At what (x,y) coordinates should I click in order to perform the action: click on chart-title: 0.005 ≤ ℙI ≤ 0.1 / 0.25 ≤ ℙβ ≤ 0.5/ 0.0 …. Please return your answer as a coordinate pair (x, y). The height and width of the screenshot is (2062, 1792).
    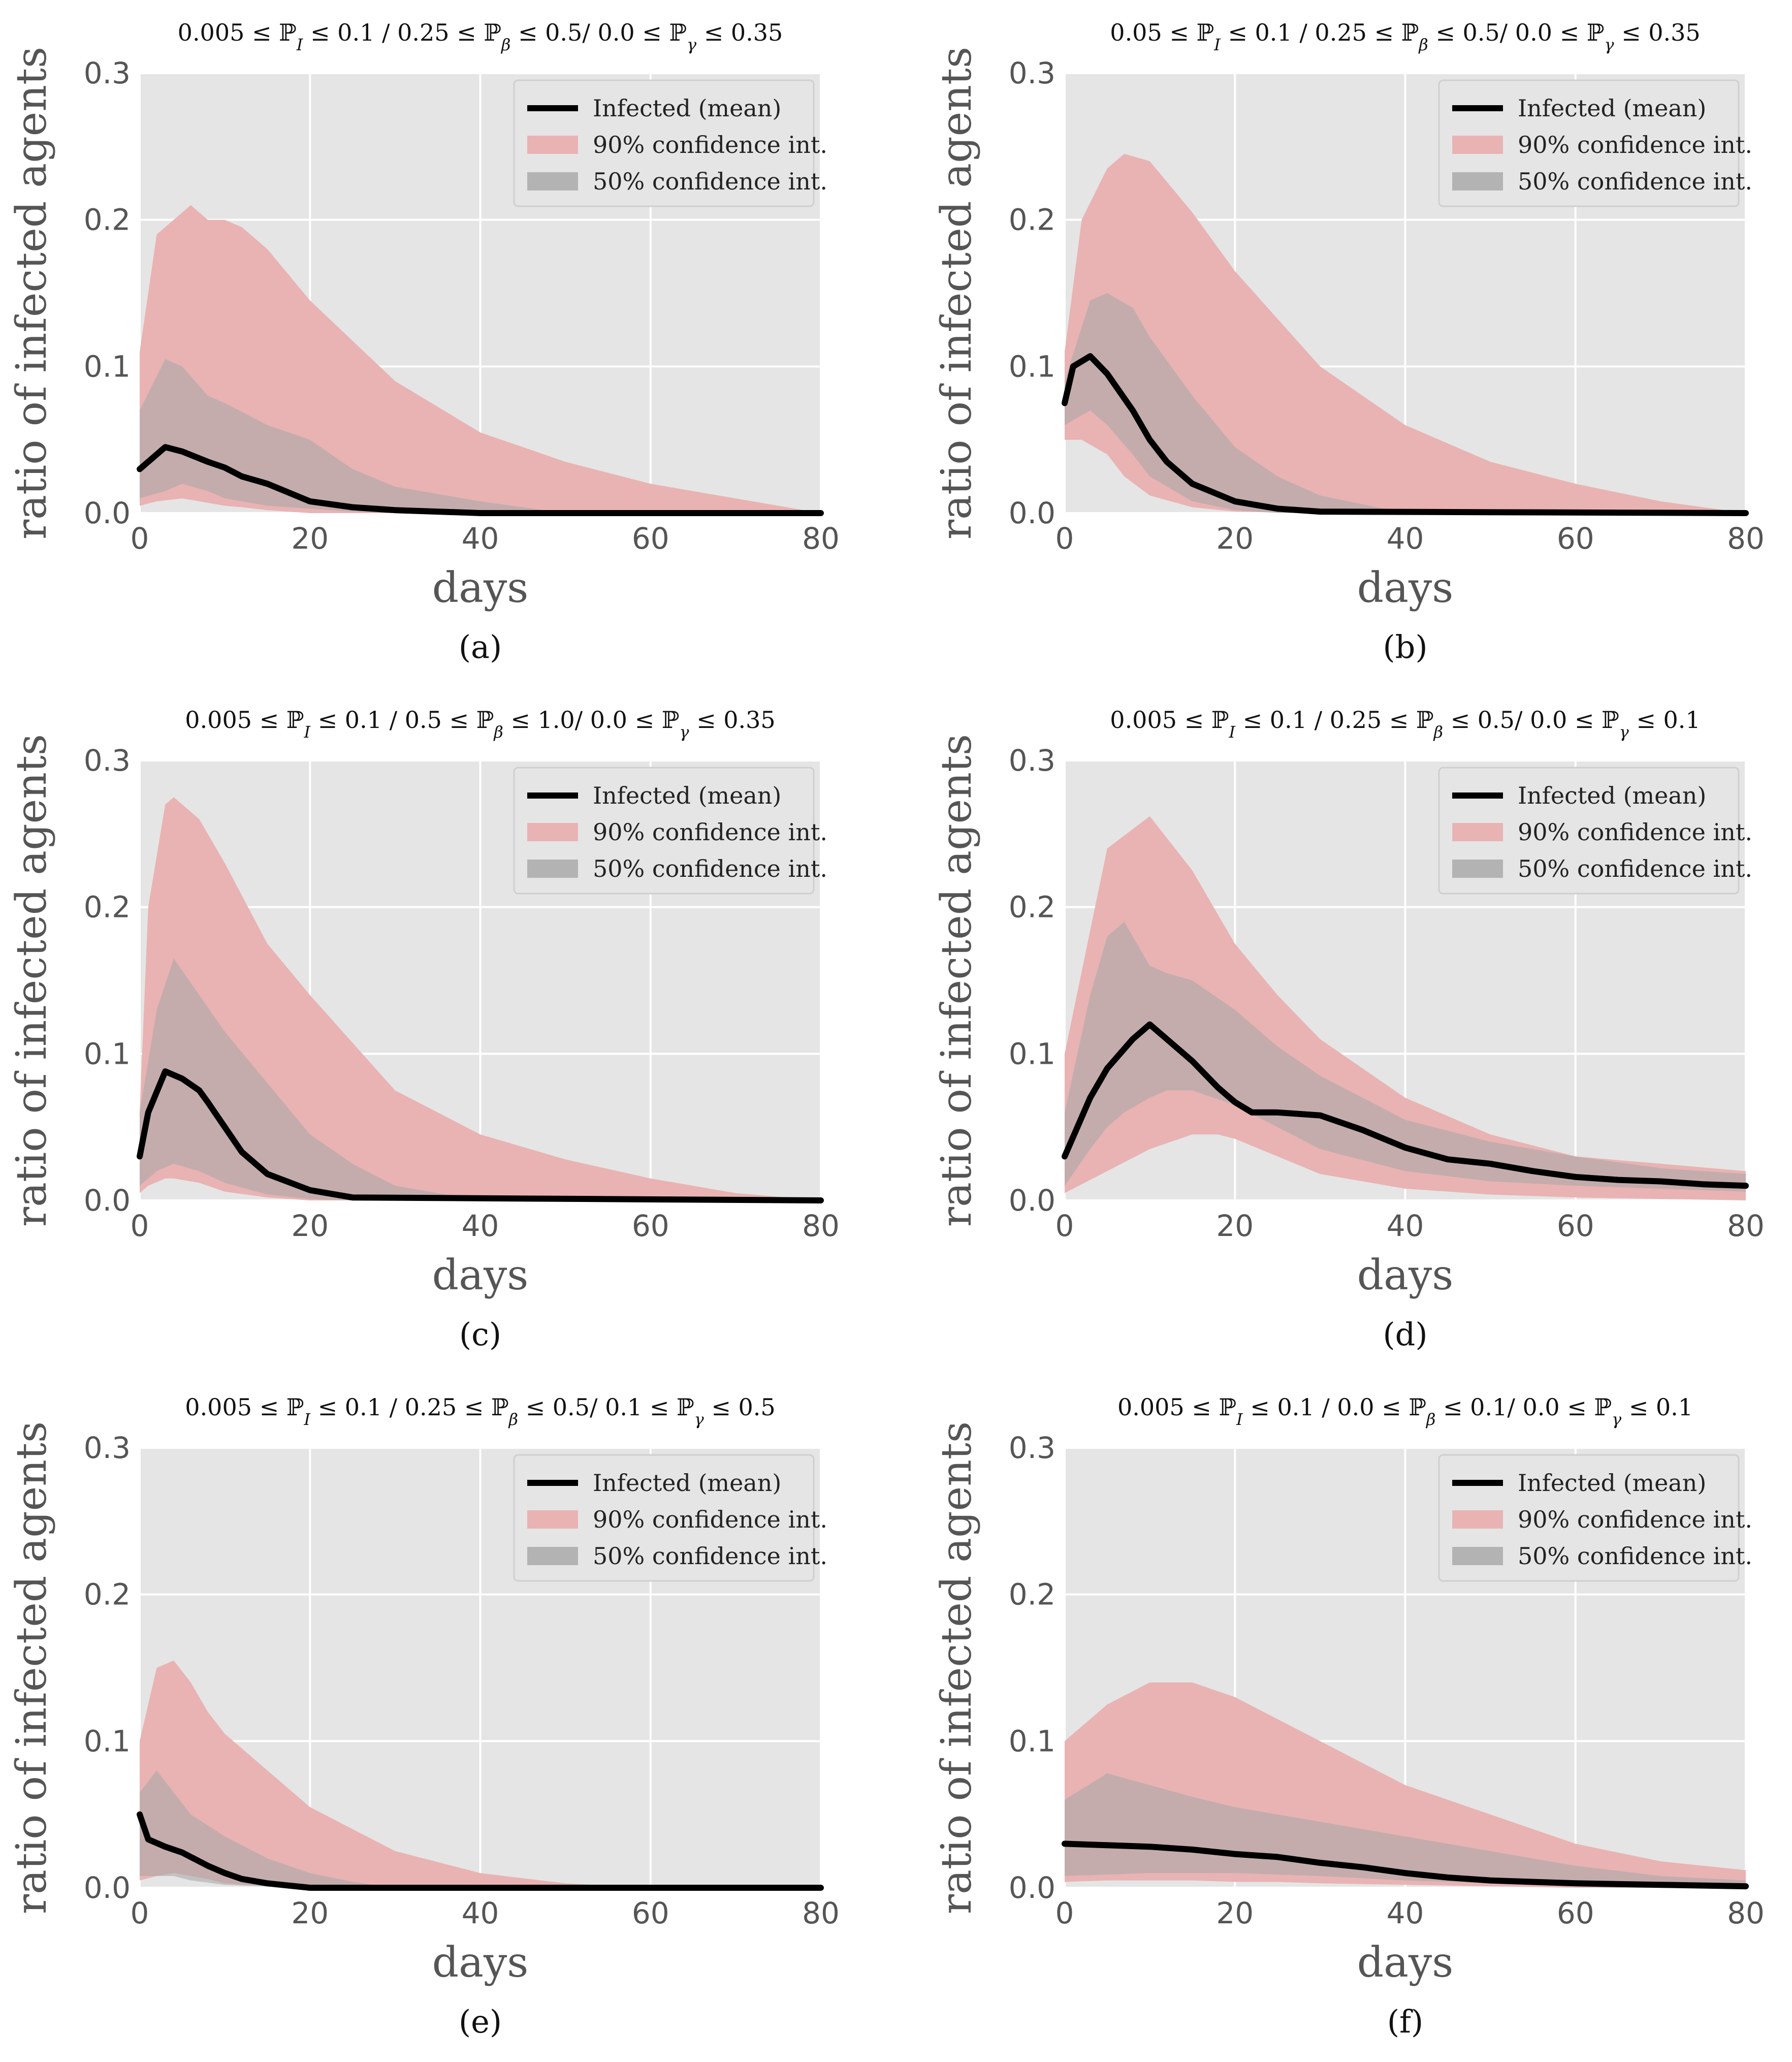
    Looking at the image, I should click on (1405, 724).